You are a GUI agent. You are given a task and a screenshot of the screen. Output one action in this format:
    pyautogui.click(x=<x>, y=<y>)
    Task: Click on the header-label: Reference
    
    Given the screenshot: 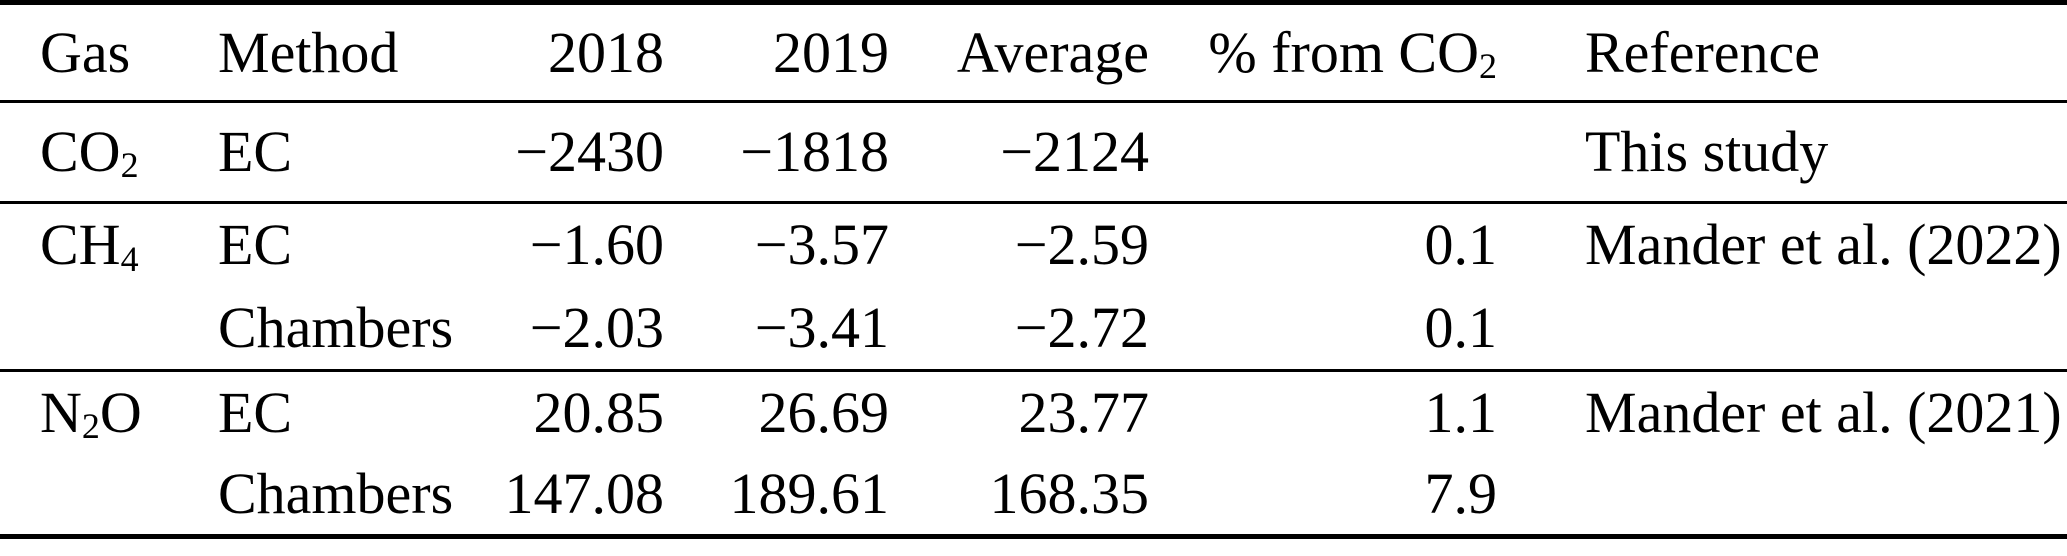 What is the action you would take?
    pyautogui.click(x=1703, y=52)
    